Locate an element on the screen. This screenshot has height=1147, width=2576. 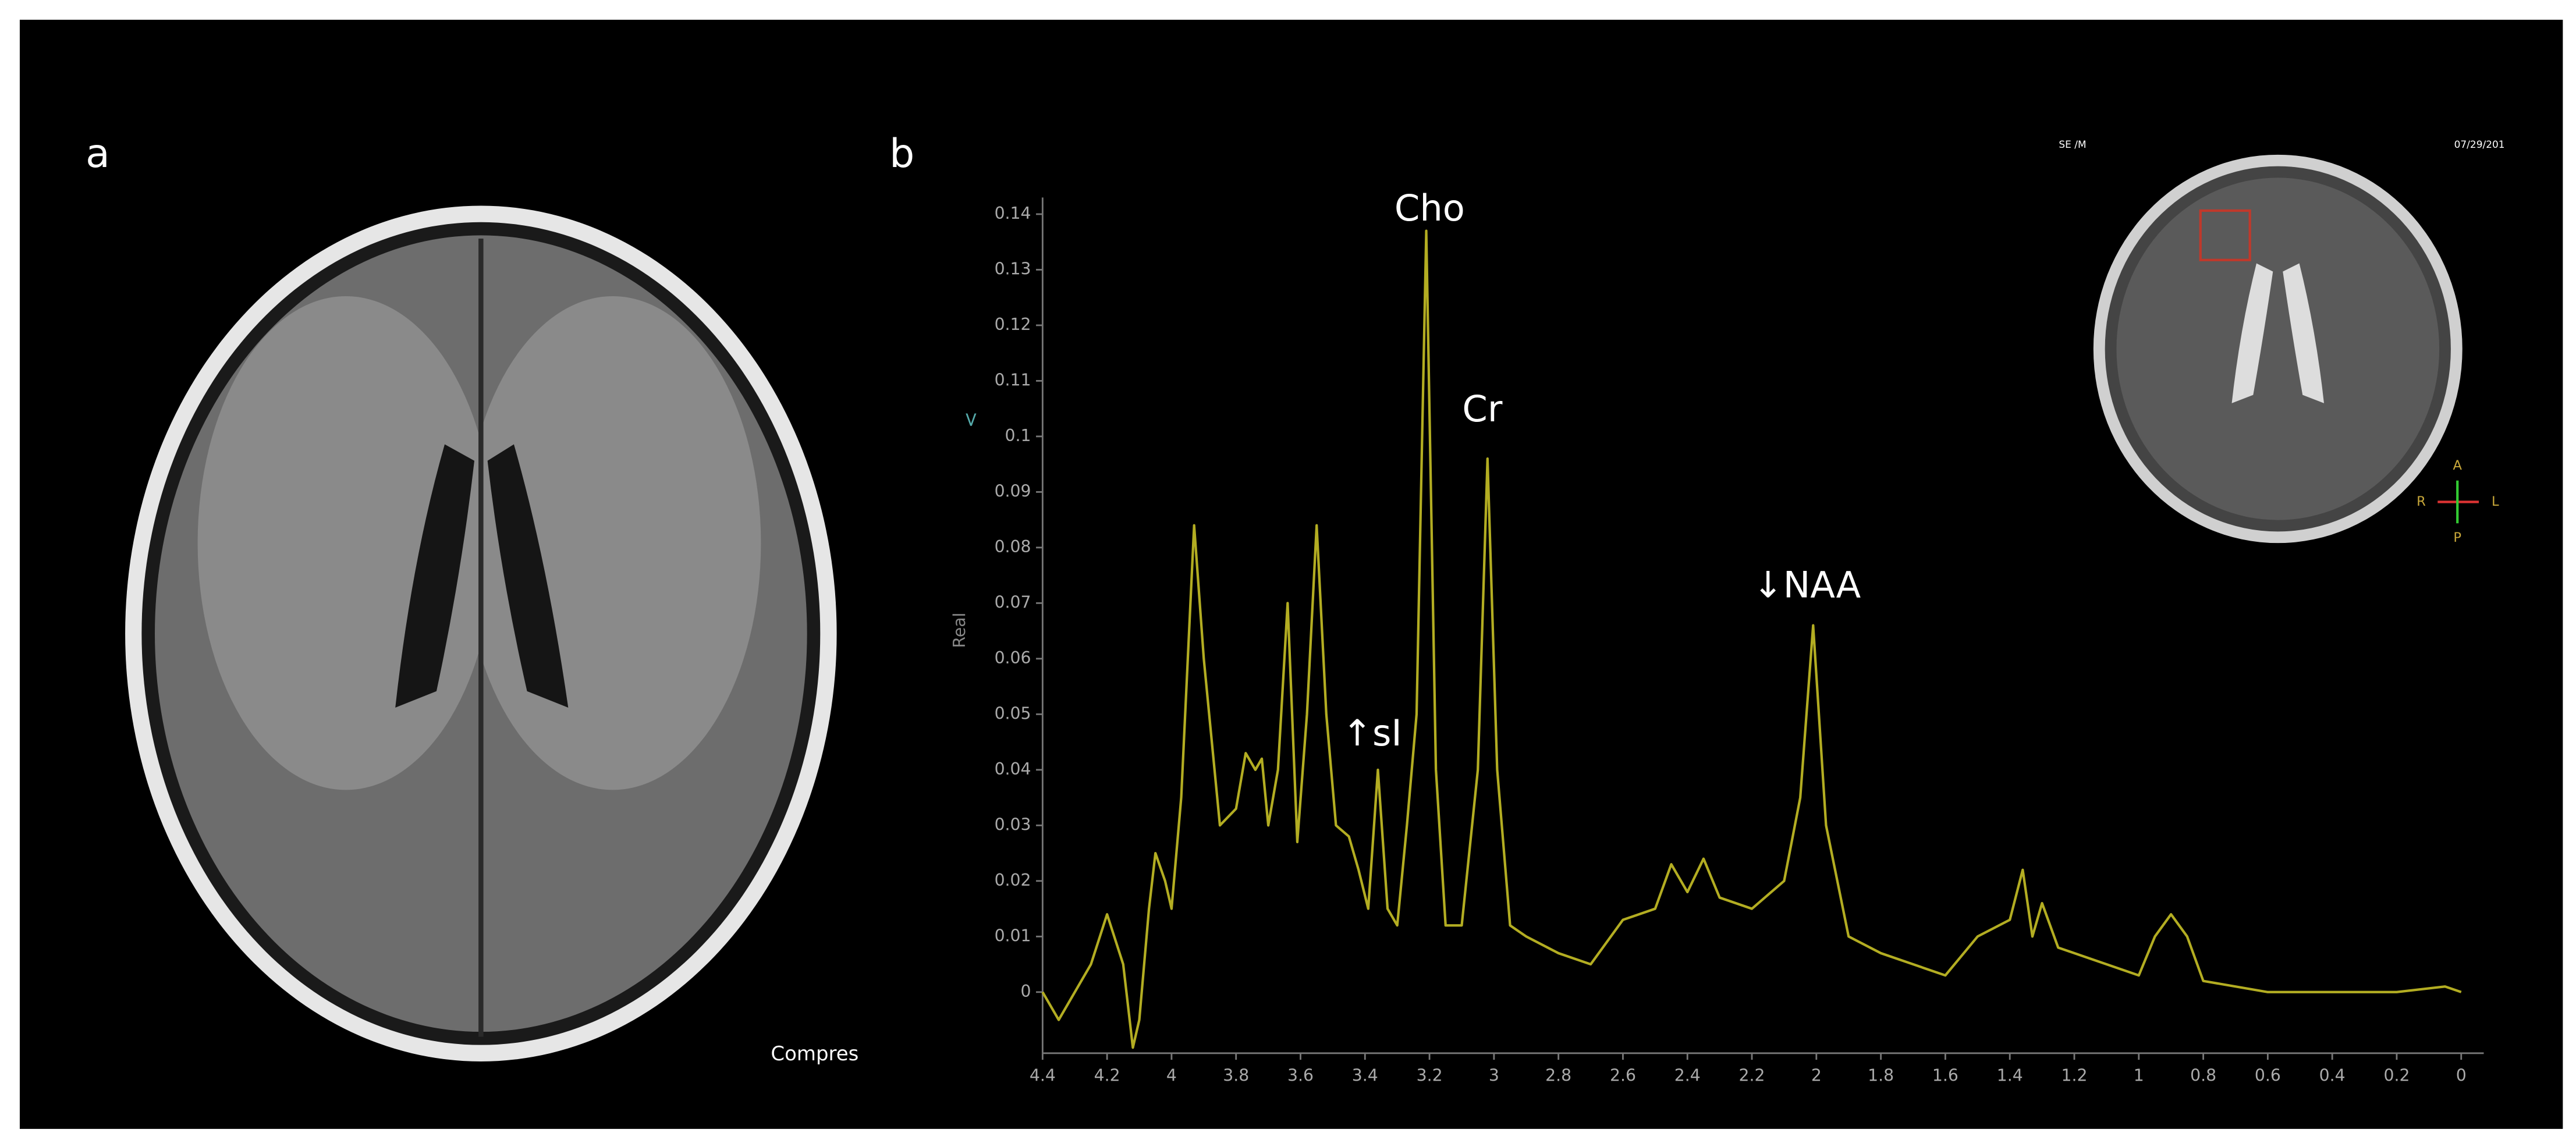
x-tick-label: 2.6 is located at coordinates (1623, 1075).